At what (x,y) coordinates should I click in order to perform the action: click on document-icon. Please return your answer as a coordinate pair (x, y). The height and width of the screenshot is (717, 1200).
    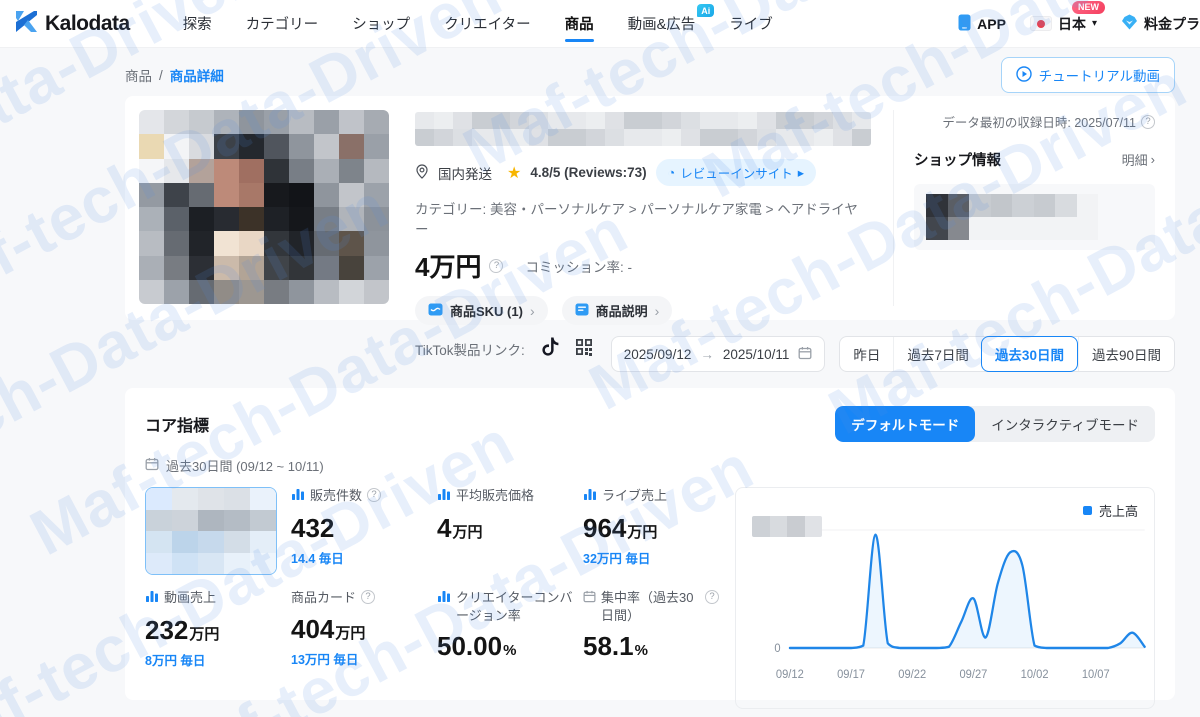
    Looking at the image, I should click on (582, 311).